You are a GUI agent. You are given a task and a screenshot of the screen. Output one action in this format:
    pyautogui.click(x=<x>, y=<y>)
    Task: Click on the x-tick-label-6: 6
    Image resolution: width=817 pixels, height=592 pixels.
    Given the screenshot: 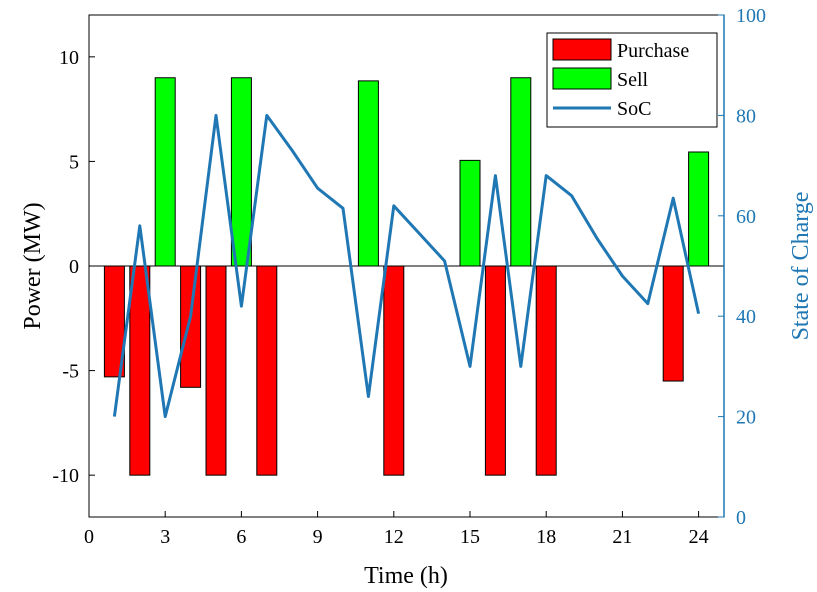 What is the action you would take?
    pyautogui.click(x=241, y=537)
    